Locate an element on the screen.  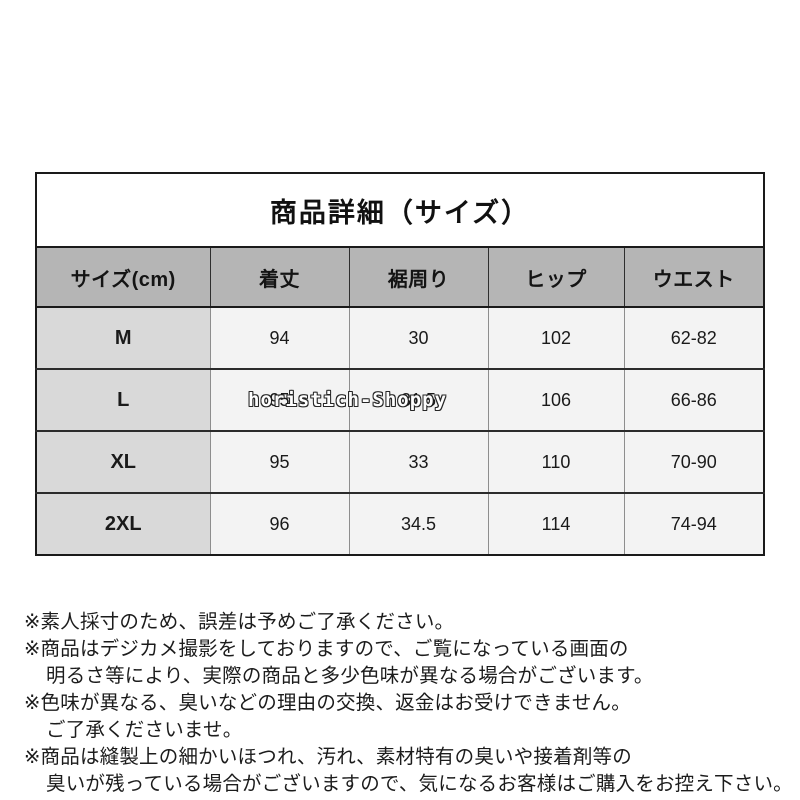
table-row: XL 95 33 110 70-90 is located at coordinates (400, 462).